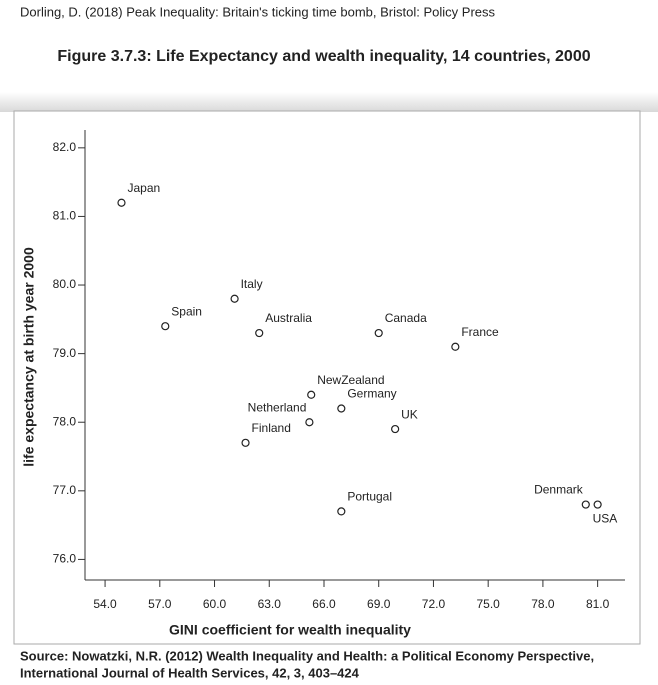 The width and height of the screenshot is (658, 685). What do you see at coordinates (105, 604) in the screenshot?
I see `x-tick-label: 54.0` at bounding box center [105, 604].